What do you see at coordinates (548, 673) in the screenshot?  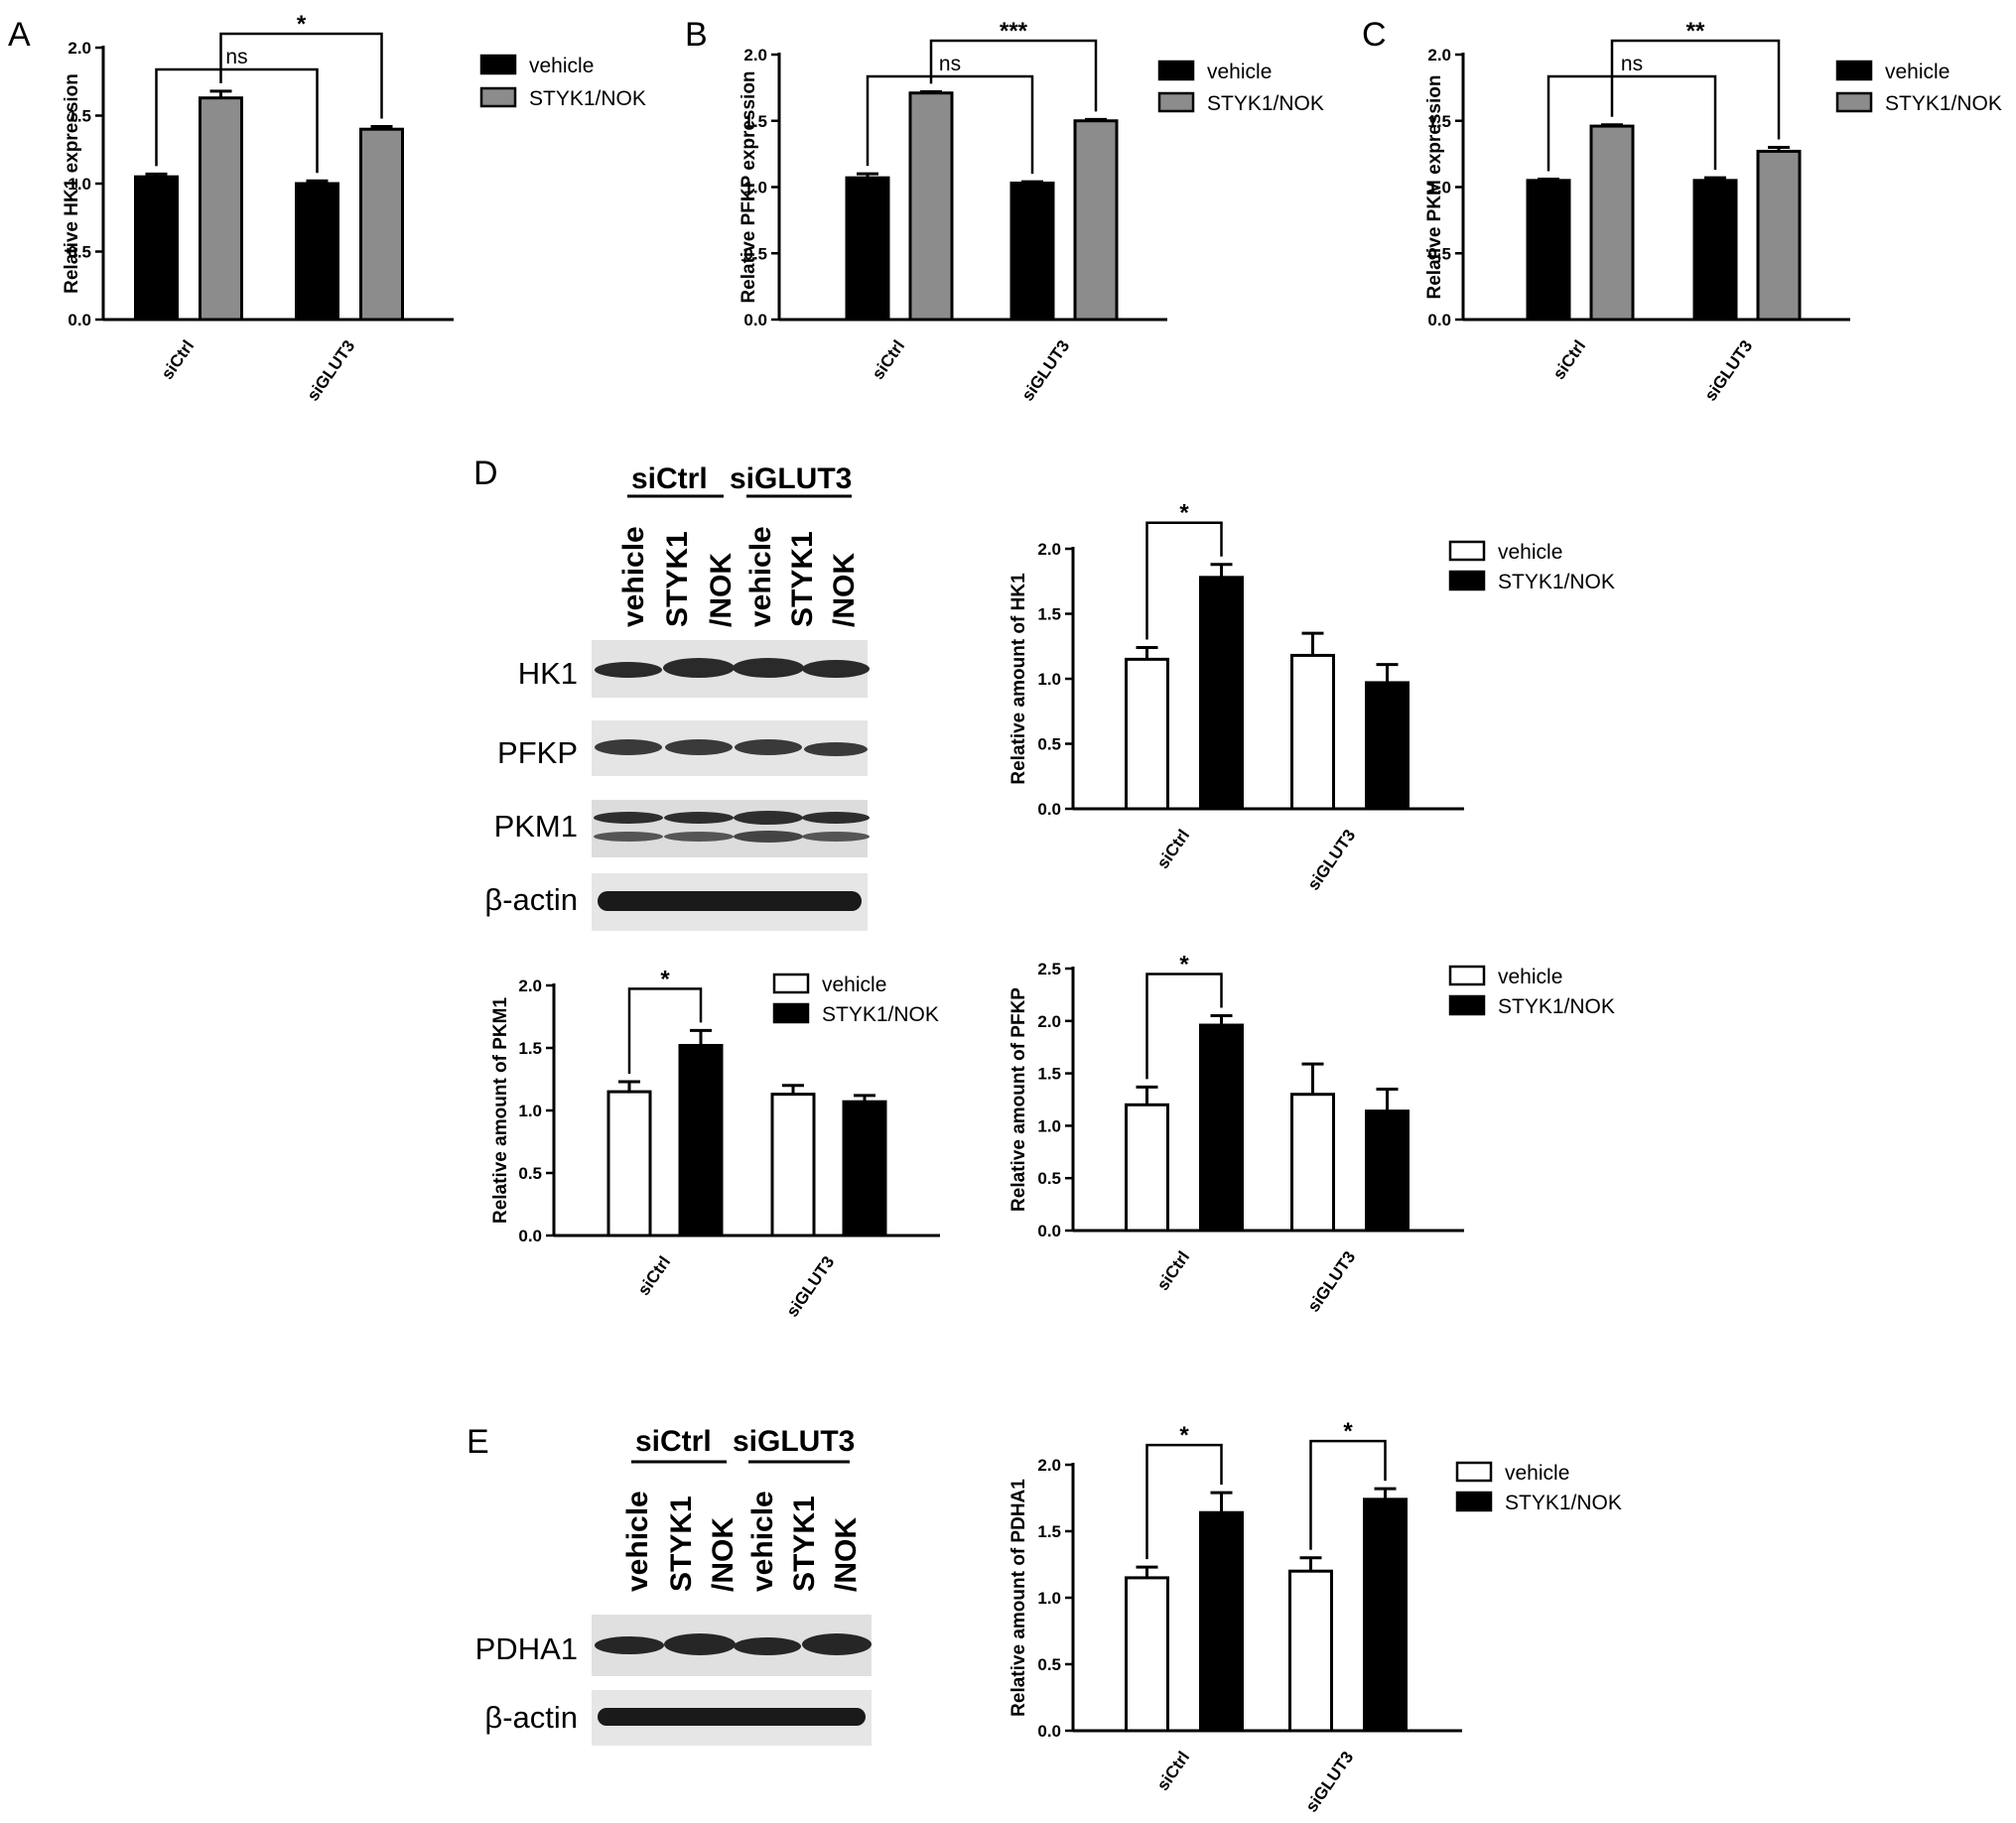 I see `blot-d-row-hk1: HK1` at bounding box center [548, 673].